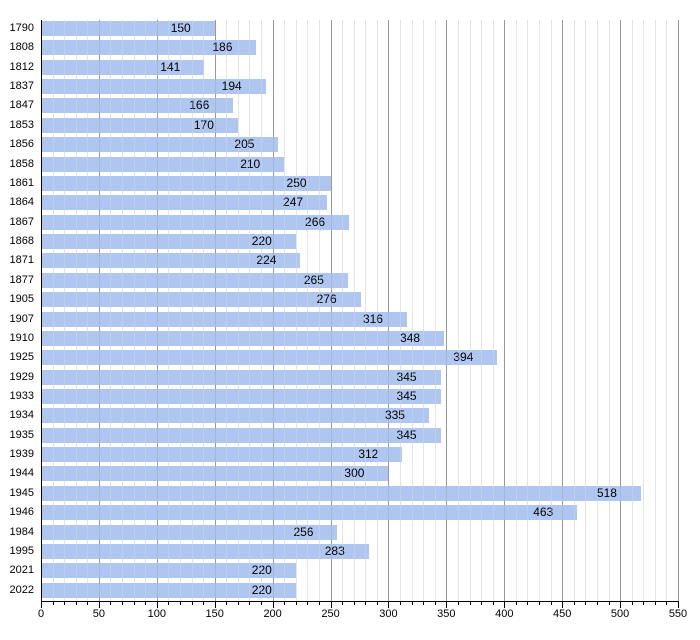 This screenshot has width=700, height=640. Describe the element at coordinates (128, 28) in the screenshot. I see `bar-1790: 150` at that location.